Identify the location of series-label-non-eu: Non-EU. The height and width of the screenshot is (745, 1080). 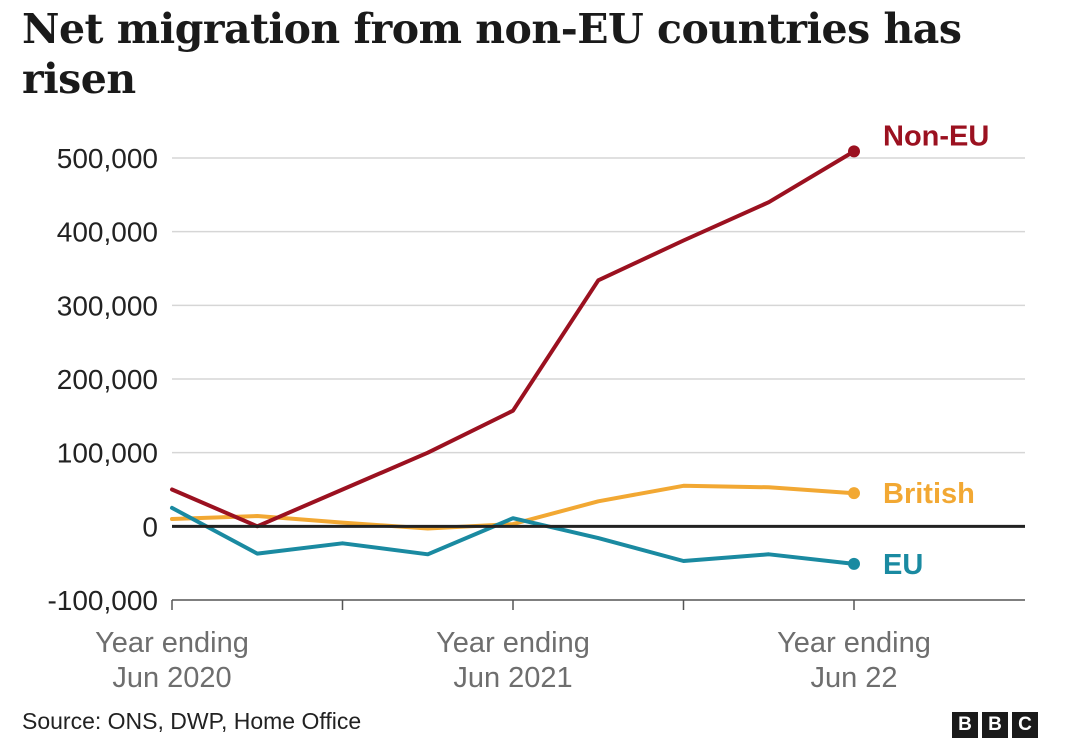
(936, 136).